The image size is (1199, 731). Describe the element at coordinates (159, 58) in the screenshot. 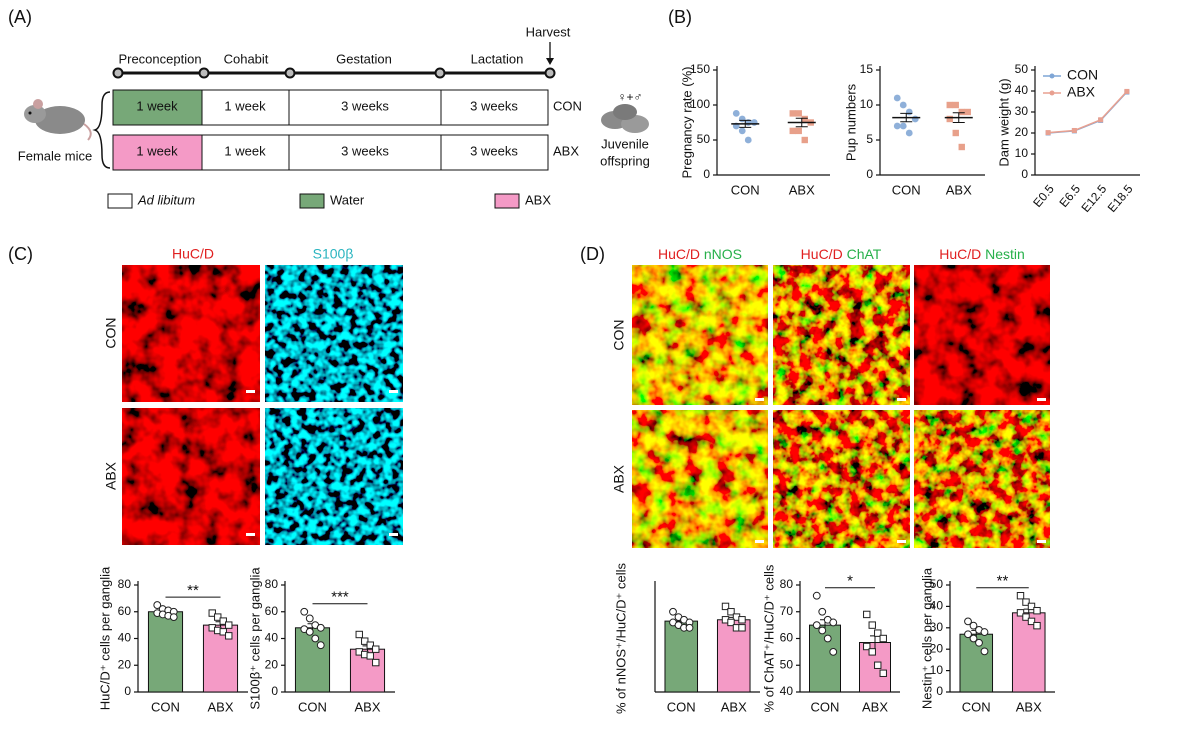

I see `phase-label: Preconception` at that location.